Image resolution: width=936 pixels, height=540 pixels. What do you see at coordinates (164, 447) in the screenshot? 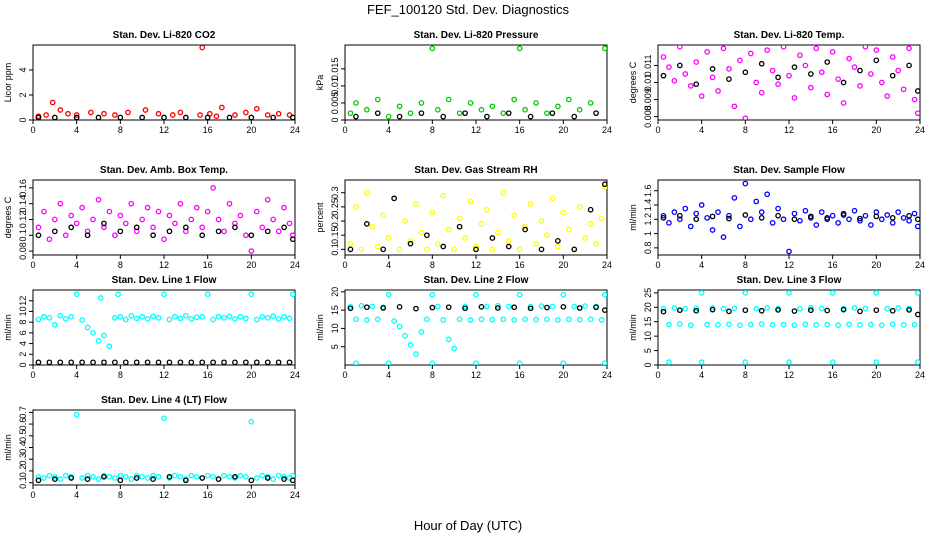
I see `plot-frame` at bounding box center [164, 447].